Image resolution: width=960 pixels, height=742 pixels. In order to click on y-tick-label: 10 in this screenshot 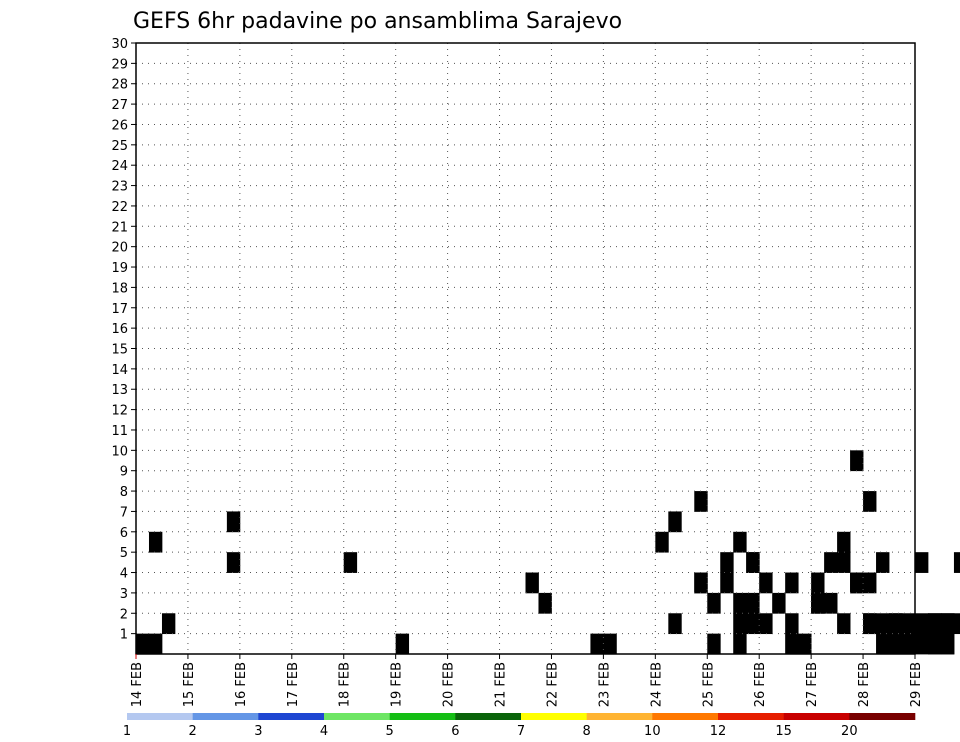, I will do `click(119, 451)`.